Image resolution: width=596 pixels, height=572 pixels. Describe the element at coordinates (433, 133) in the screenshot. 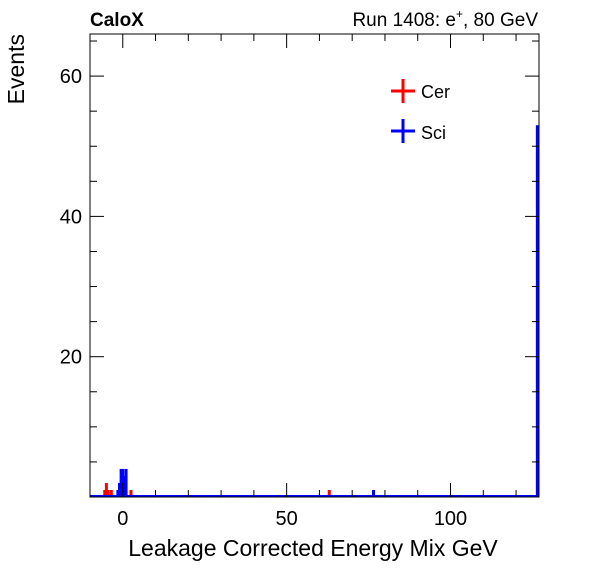

I see `legend-sci-label: Sci` at that location.